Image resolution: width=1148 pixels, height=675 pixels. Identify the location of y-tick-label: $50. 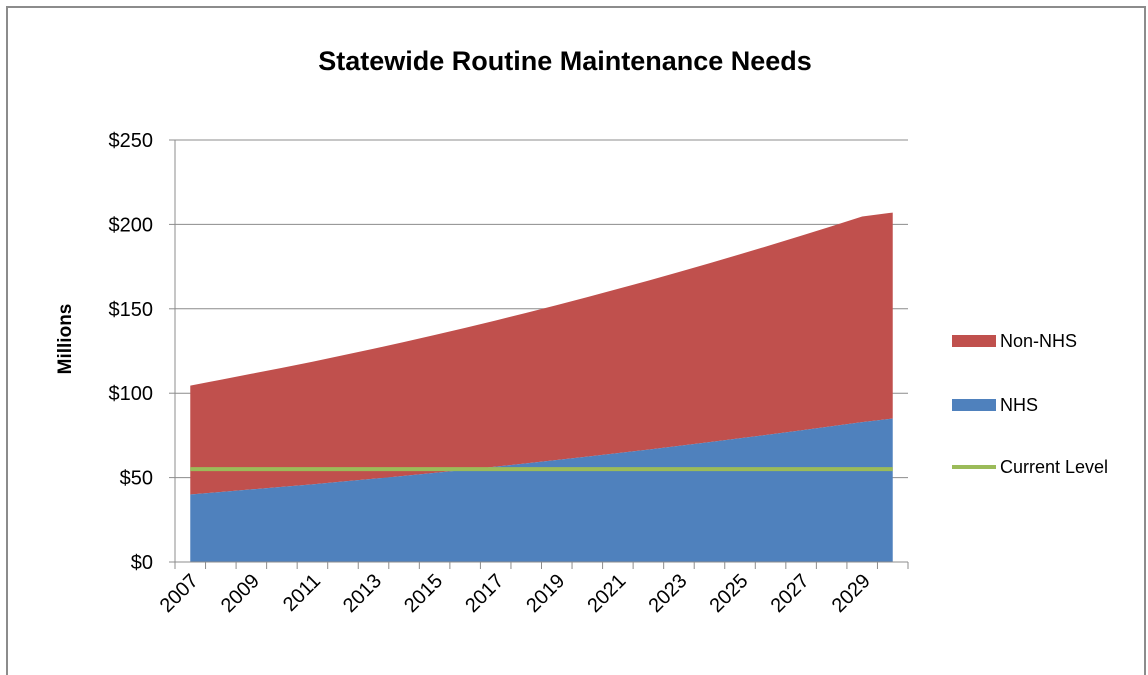
(136, 479).